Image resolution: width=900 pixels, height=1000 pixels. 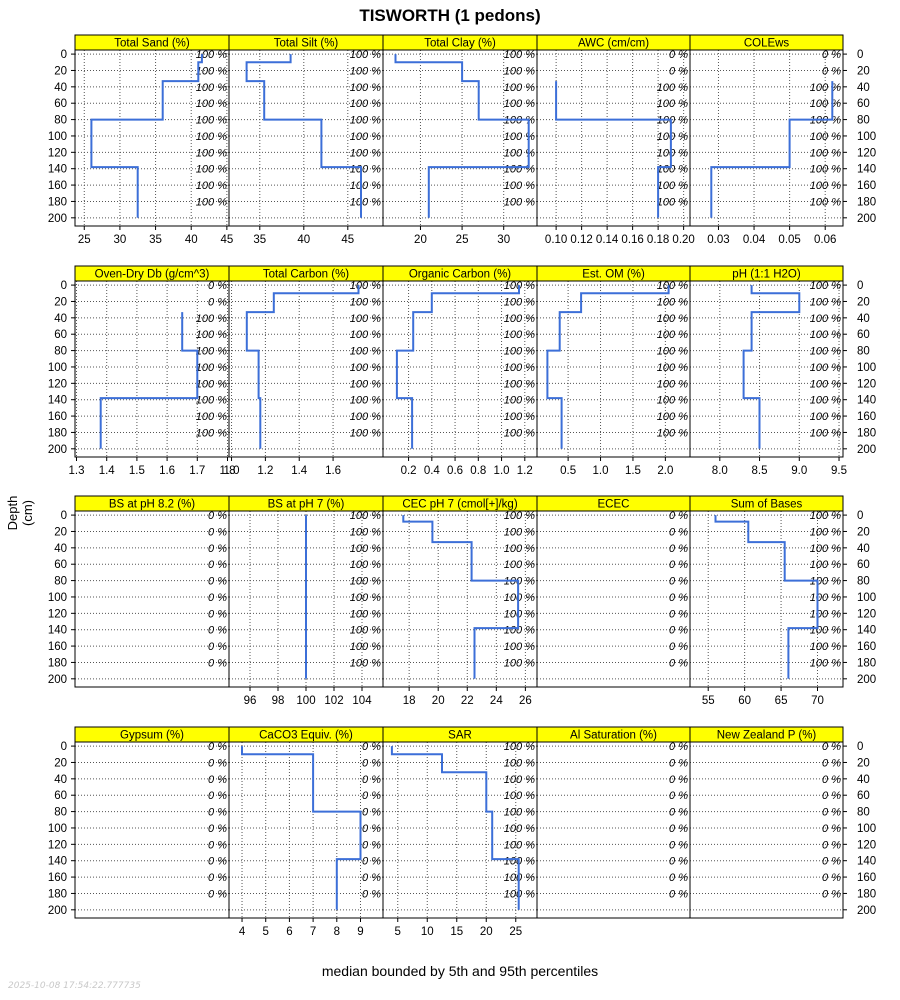 What do you see at coordinates (303, 240) in the screenshot?
I see `x-tick-label: 40` at bounding box center [303, 240].